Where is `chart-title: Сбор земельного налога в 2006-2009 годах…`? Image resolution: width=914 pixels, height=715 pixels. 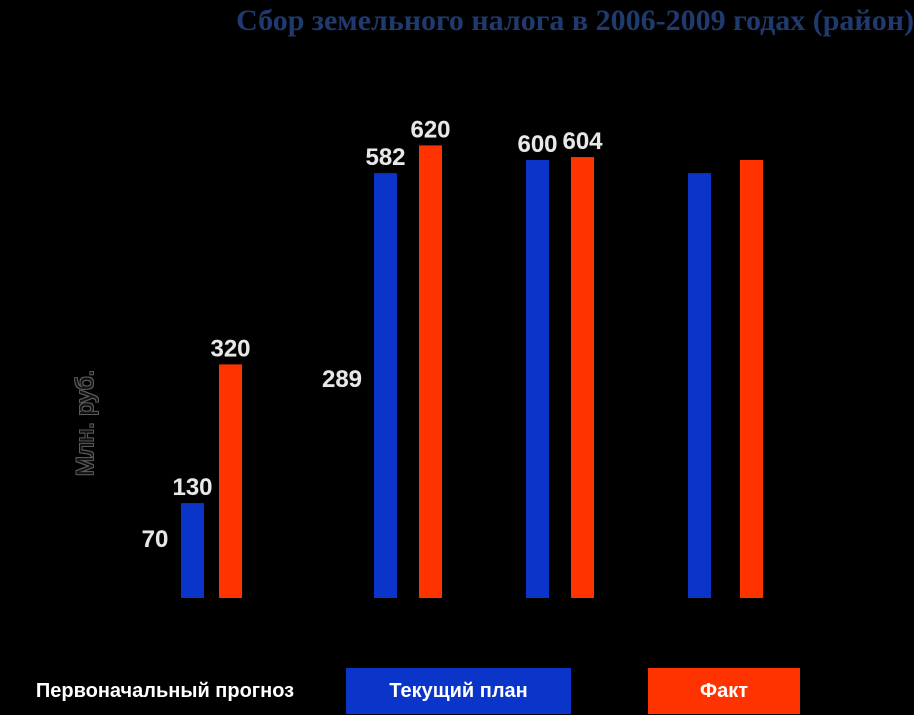
chart-title: Сбор земельного налога в 2006-2009 годах… is located at coordinates (575, 20).